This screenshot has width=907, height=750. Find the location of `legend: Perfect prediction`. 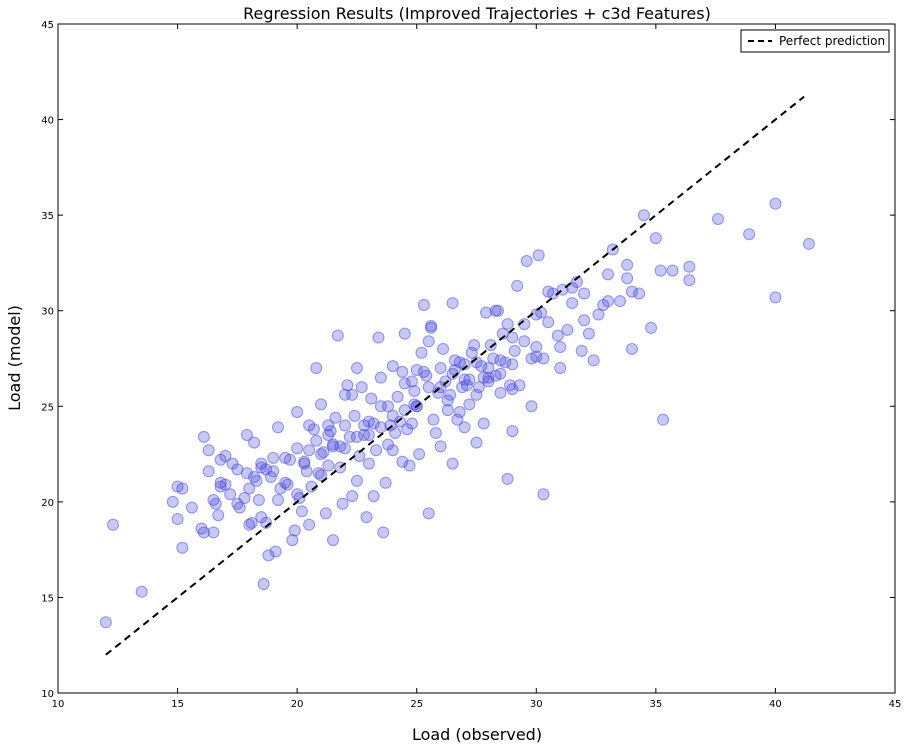

legend: Perfect prediction is located at coordinates (815, 41).